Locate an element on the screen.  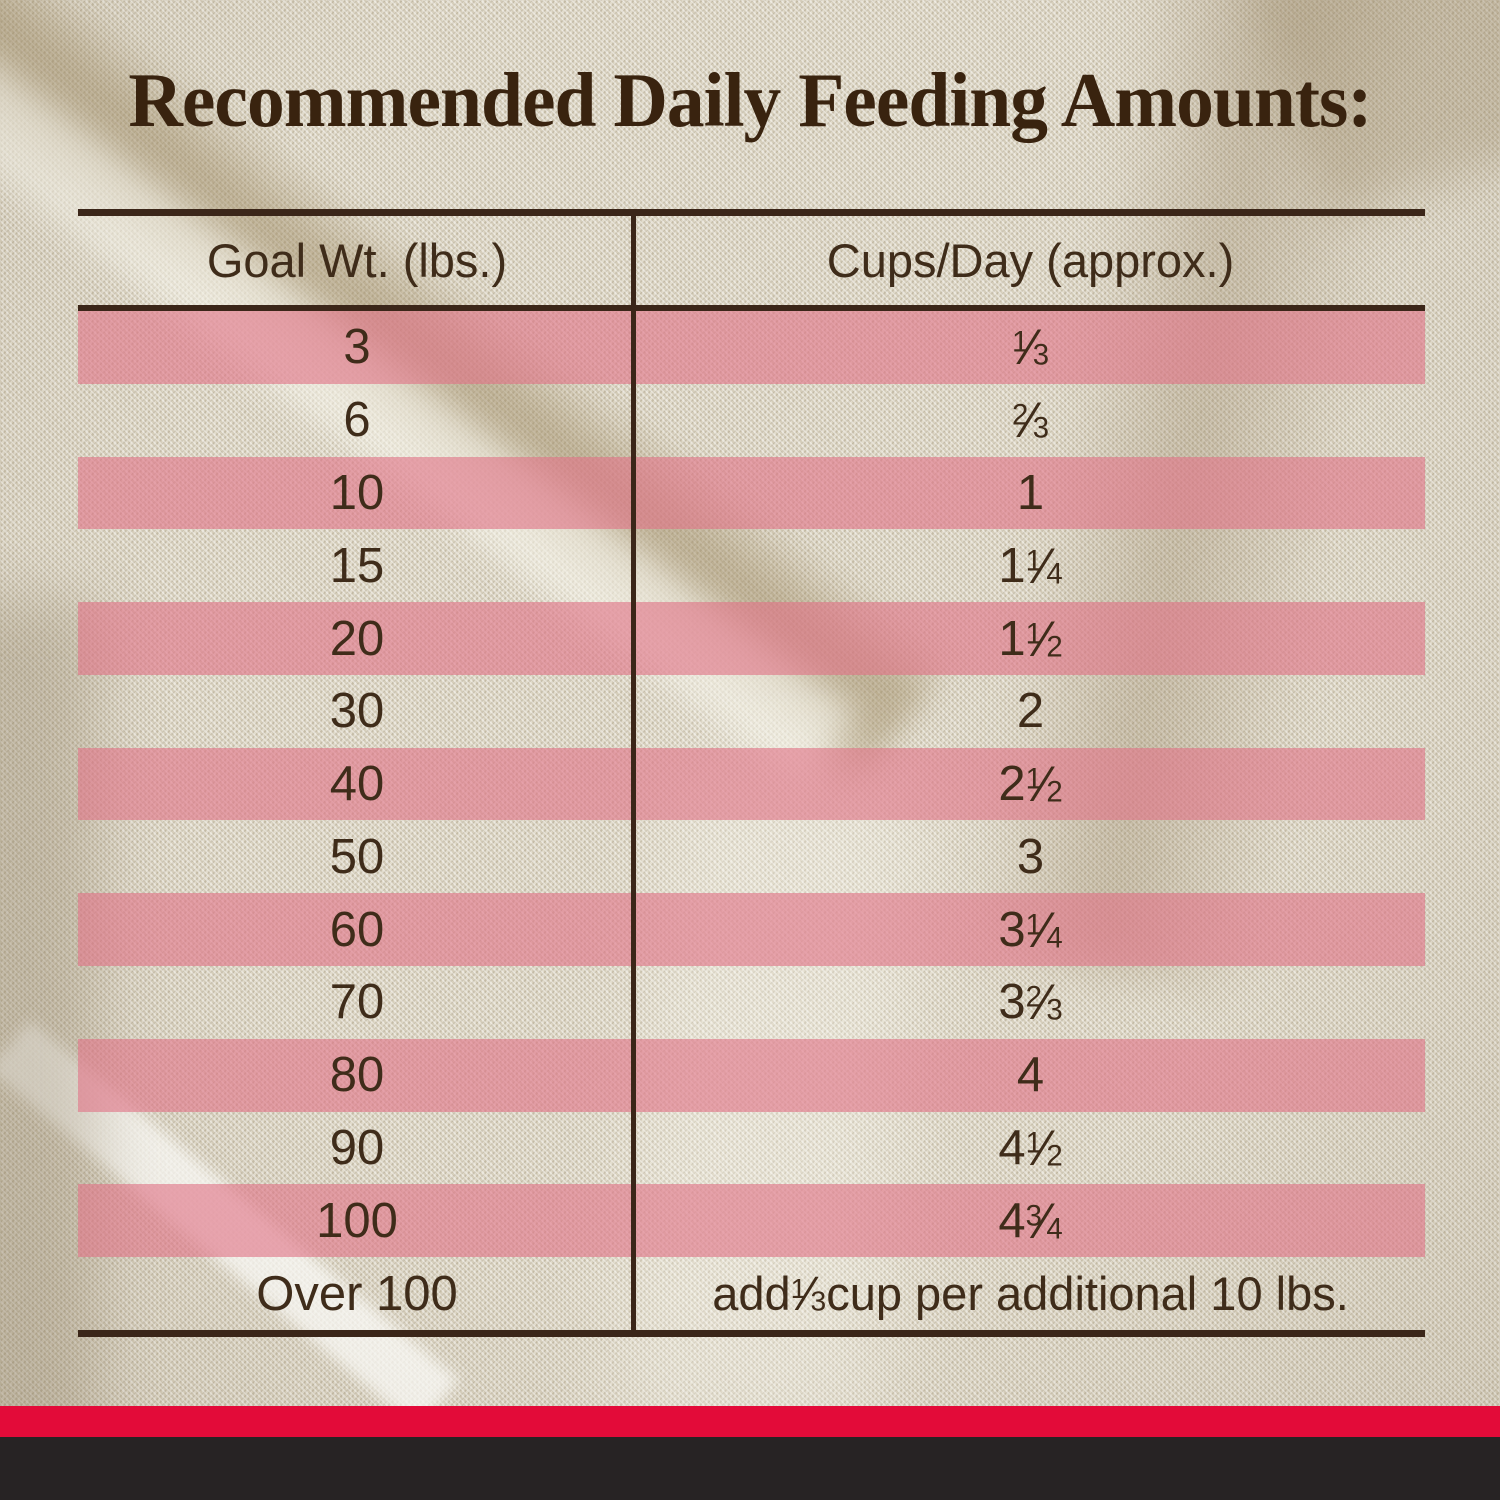
table-row: 80 4 is located at coordinates (751, 1075).